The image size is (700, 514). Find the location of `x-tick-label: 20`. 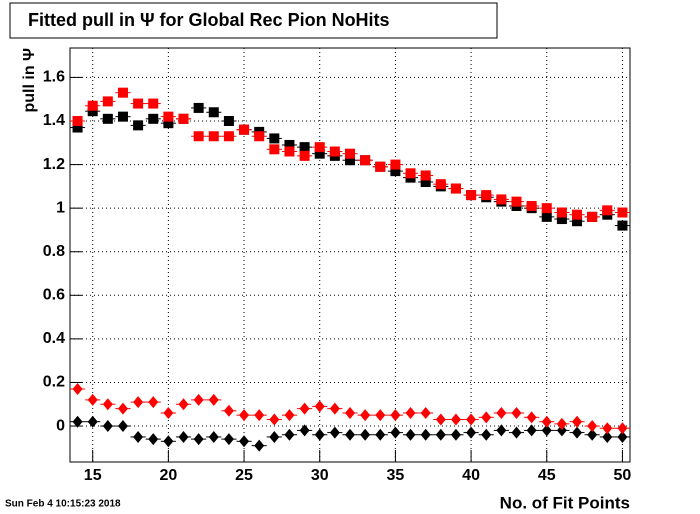

x-tick-label: 20 is located at coordinates (168, 475).